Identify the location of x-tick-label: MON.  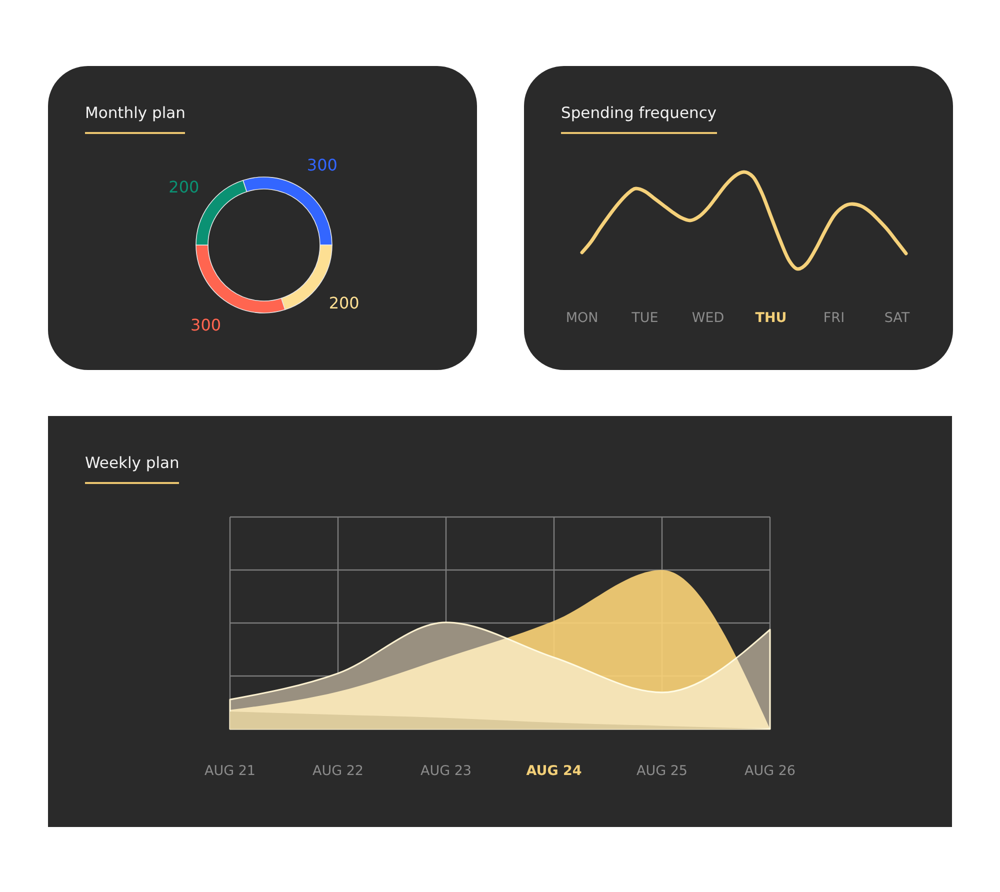
(582, 318).